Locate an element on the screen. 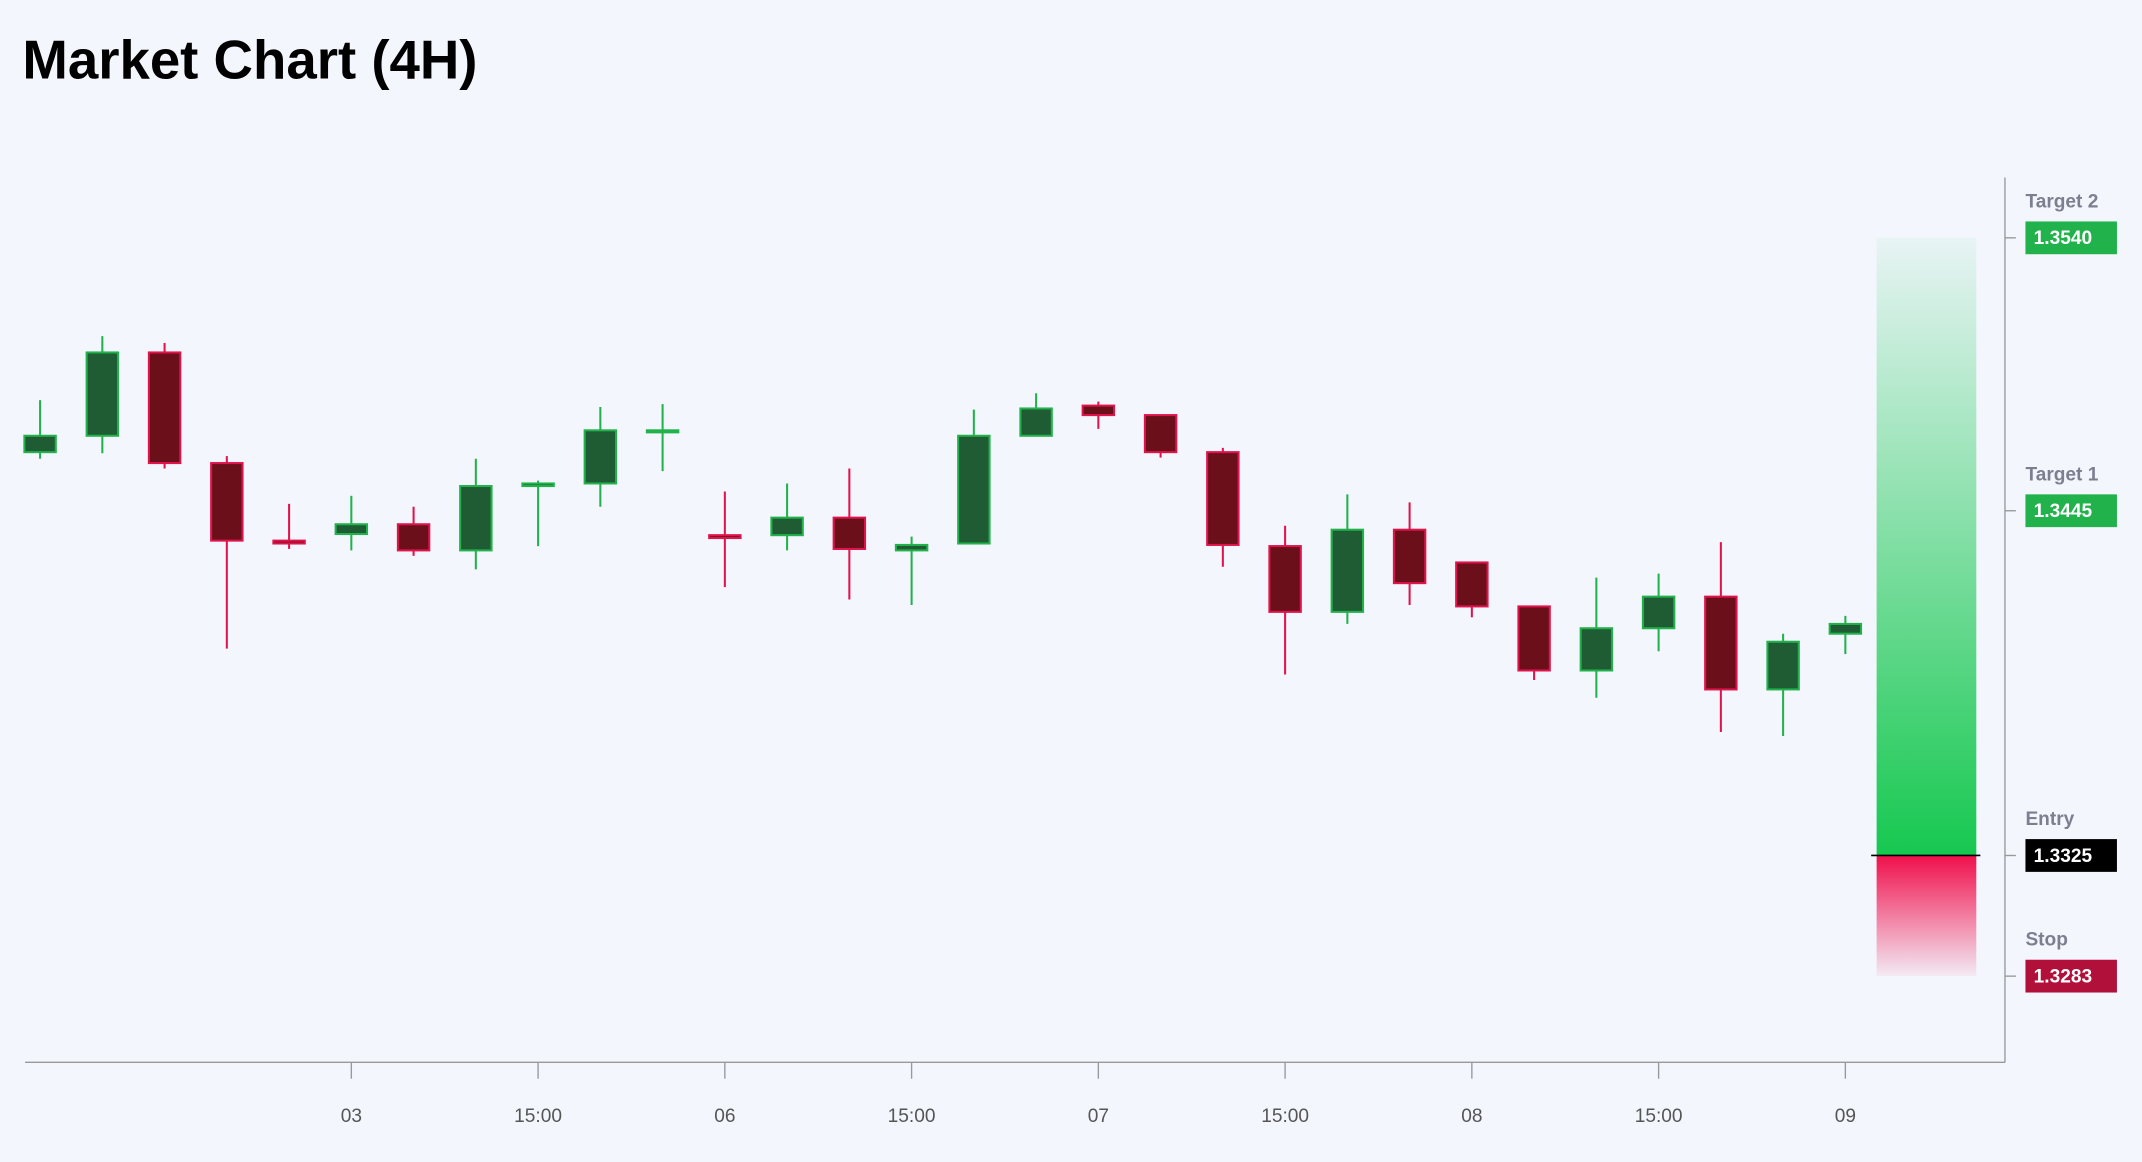 Image resolution: width=2142 pixels, height=1162 pixels. x-tick-label: 06 is located at coordinates (724, 1116).